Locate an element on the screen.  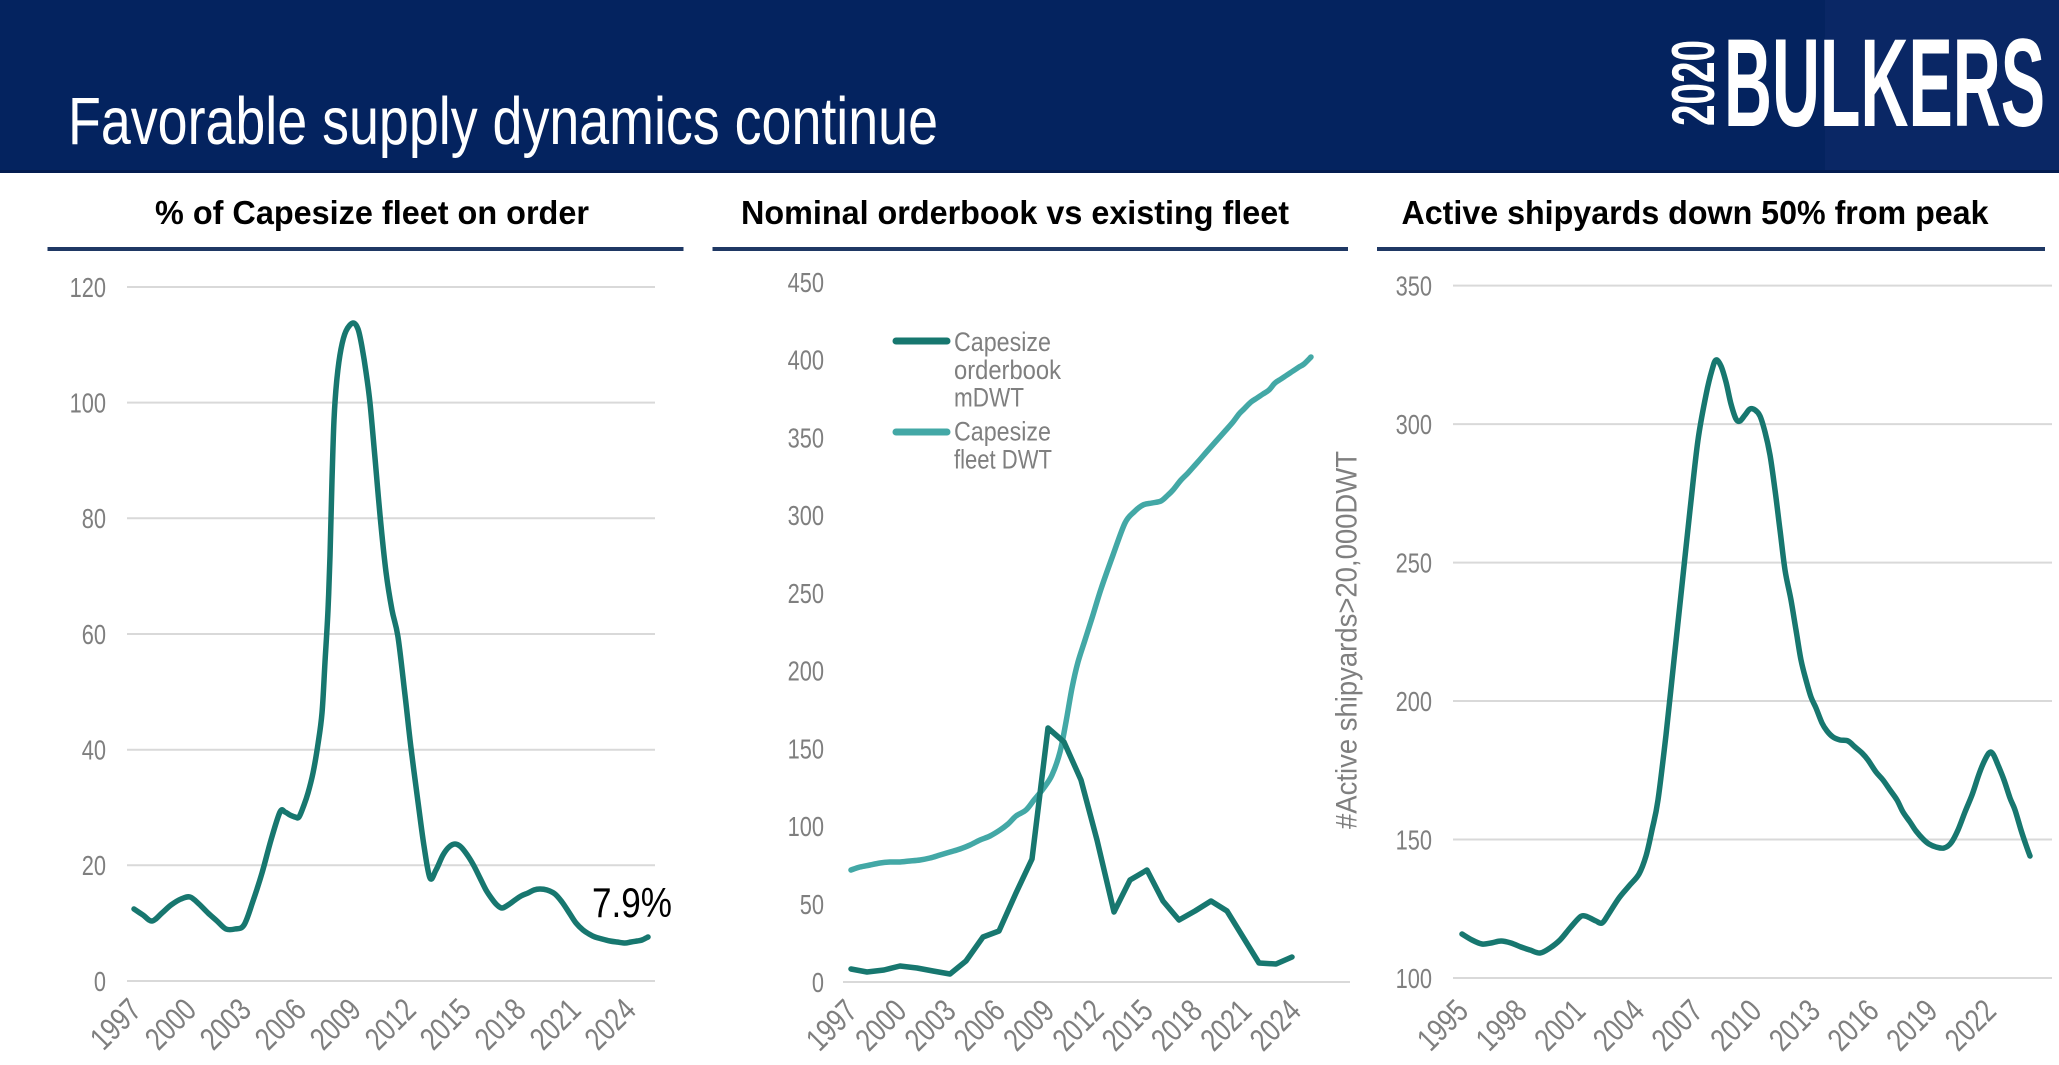
svg-text: BULKERS is located at coordinates (1884, 83).